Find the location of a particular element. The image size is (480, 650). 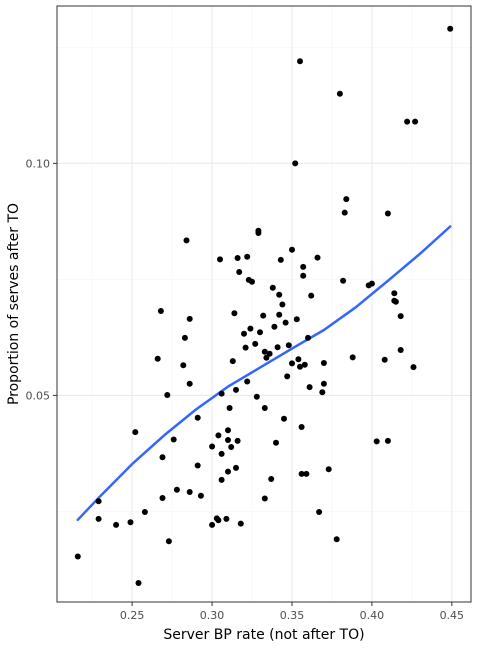

x-axis-title: Server BP rate (not after TO) is located at coordinates (263, 635).